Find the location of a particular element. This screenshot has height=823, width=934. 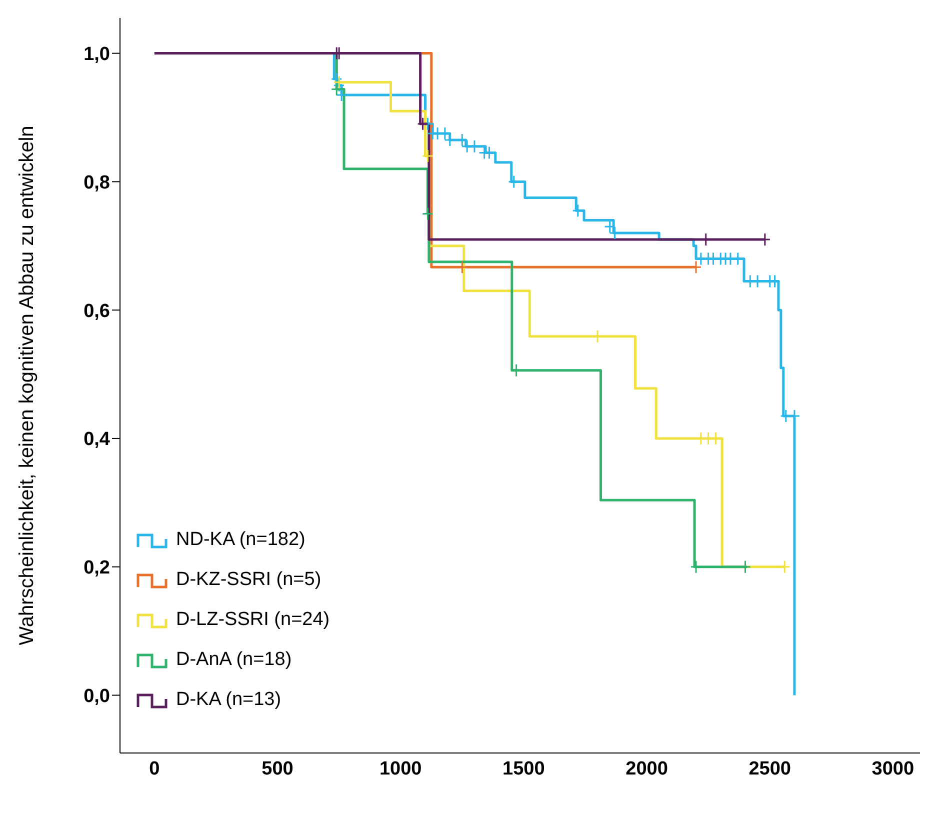

legend-label: D-LZ-SSRI (n=24) is located at coordinates (253, 620).